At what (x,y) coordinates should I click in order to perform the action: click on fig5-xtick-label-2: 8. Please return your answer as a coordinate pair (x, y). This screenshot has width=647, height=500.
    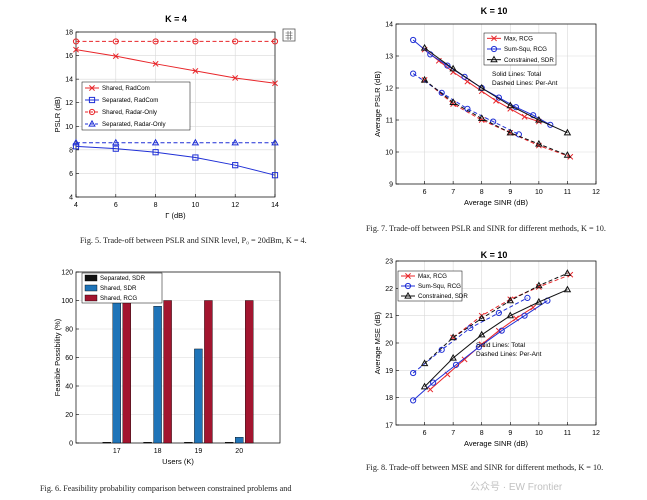
    Looking at the image, I should click on (156, 205).